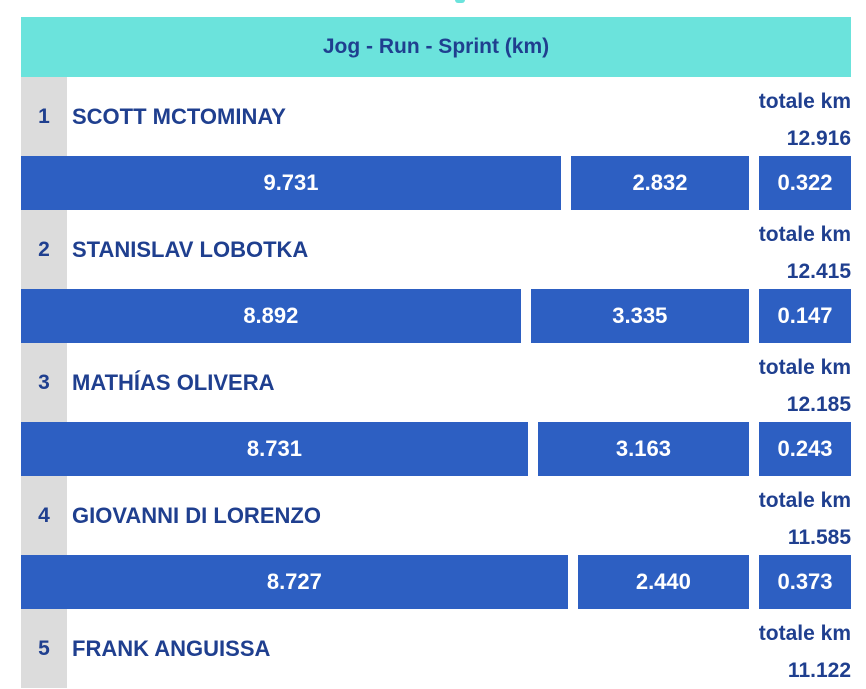 The height and width of the screenshot is (689, 866). Describe the element at coordinates (196, 515) in the screenshot. I see `player-name: GIOVANNI DI LORENZO` at that location.